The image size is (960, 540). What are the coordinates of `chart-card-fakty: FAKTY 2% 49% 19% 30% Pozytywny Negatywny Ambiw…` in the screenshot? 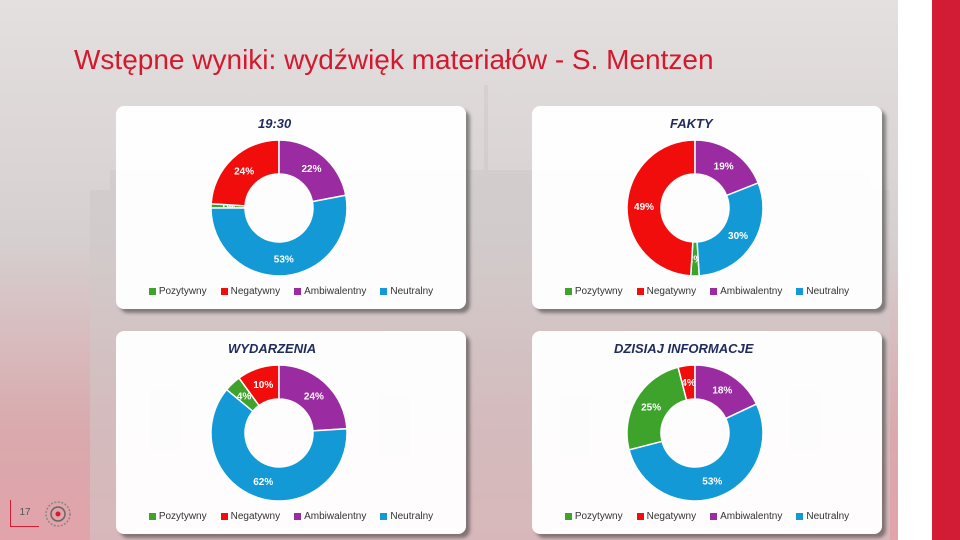 It's located at (707, 207).